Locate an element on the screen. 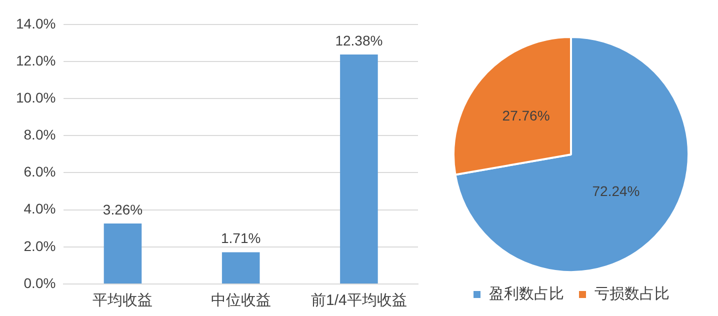  y-tick-label: 12.0% is located at coordinates (36, 60).